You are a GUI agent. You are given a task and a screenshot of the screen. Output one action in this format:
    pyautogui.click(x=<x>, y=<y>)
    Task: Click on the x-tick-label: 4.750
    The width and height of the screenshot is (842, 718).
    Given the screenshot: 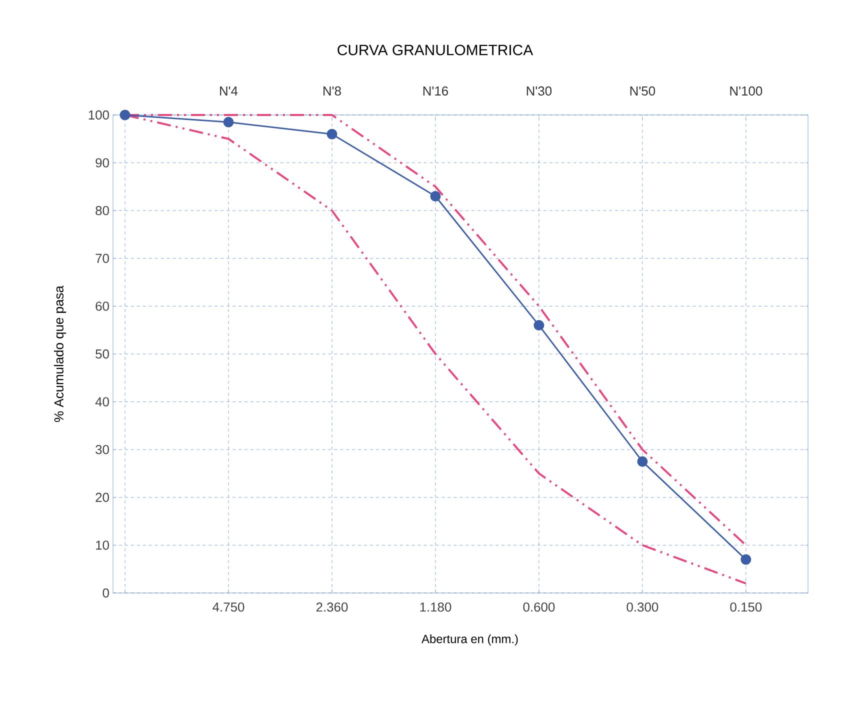 What is the action you would take?
    pyautogui.click(x=228, y=607)
    